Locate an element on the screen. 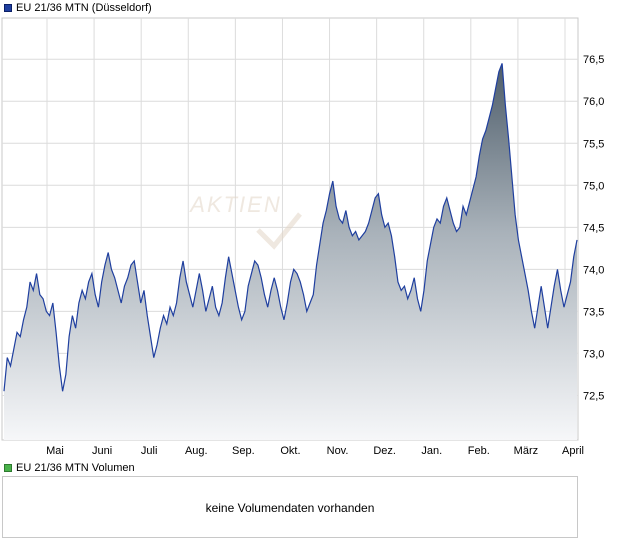 This screenshot has width=620, height=546. y-tick-label: 73,5 is located at coordinates (593, 312).